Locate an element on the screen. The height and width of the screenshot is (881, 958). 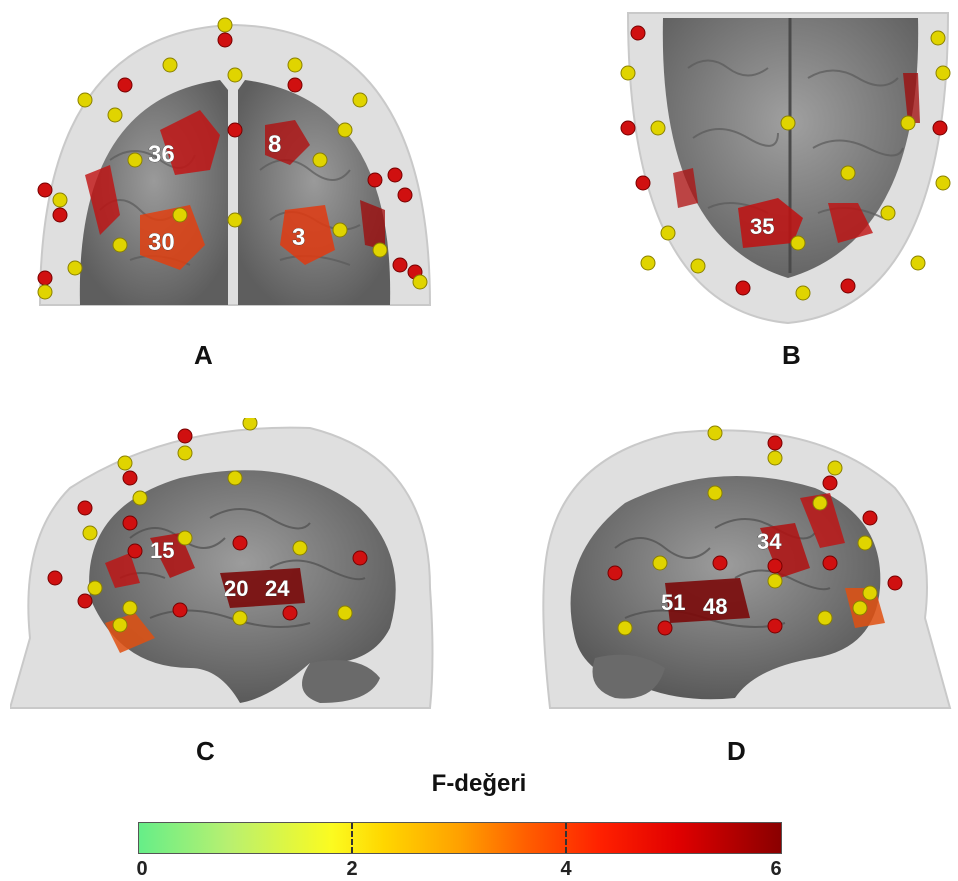
panel-b-top-view: 35 is located at coordinates (788, 168).